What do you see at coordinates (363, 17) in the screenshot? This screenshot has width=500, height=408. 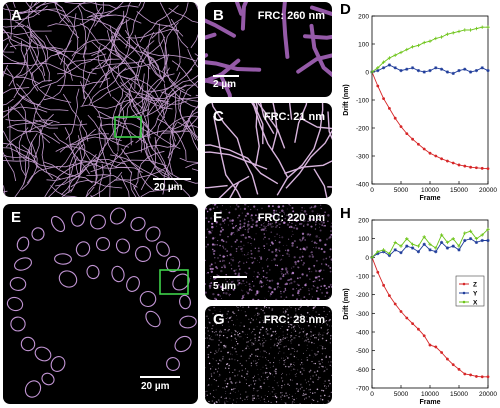 I see `y-tick-label: 200` at bounding box center [363, 17].